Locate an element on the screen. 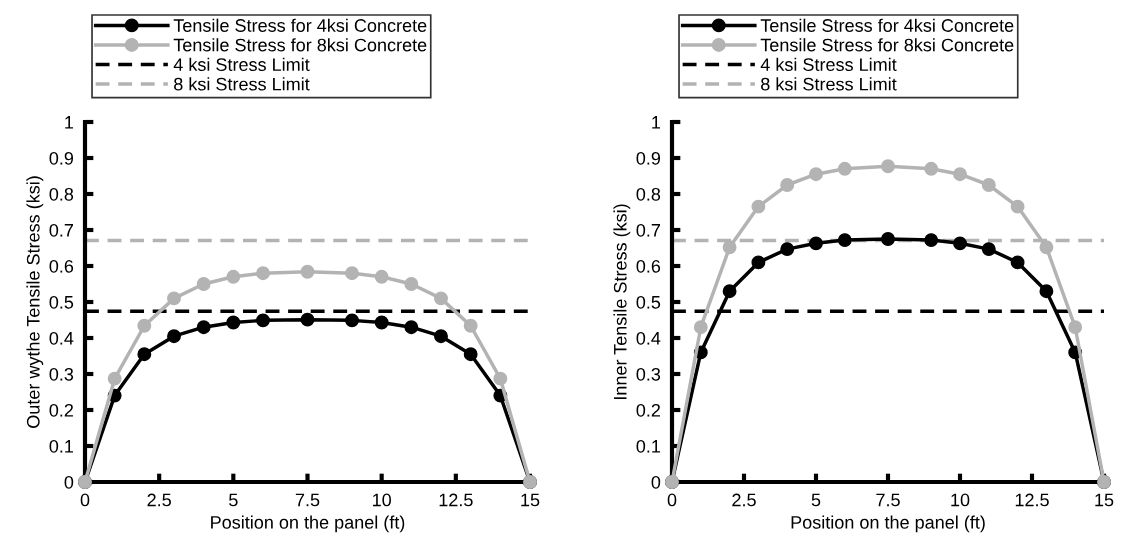  y-axis-title: Outer wythe Tensile Stress (ksi) is located at coordinates (35, 302).